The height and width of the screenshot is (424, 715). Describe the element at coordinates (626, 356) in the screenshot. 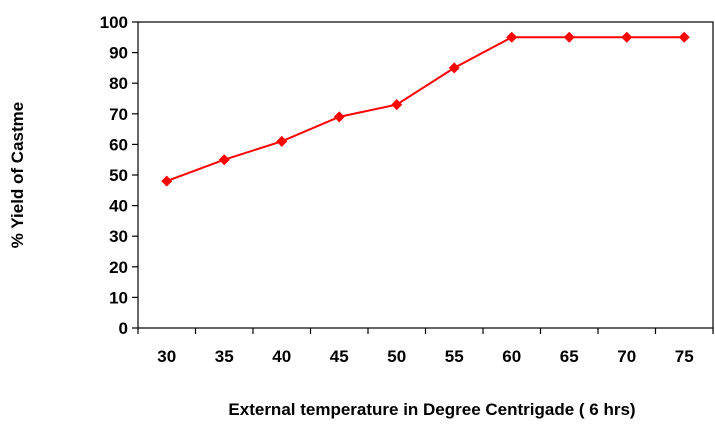

I see `x-tick-label: 70` at that location.